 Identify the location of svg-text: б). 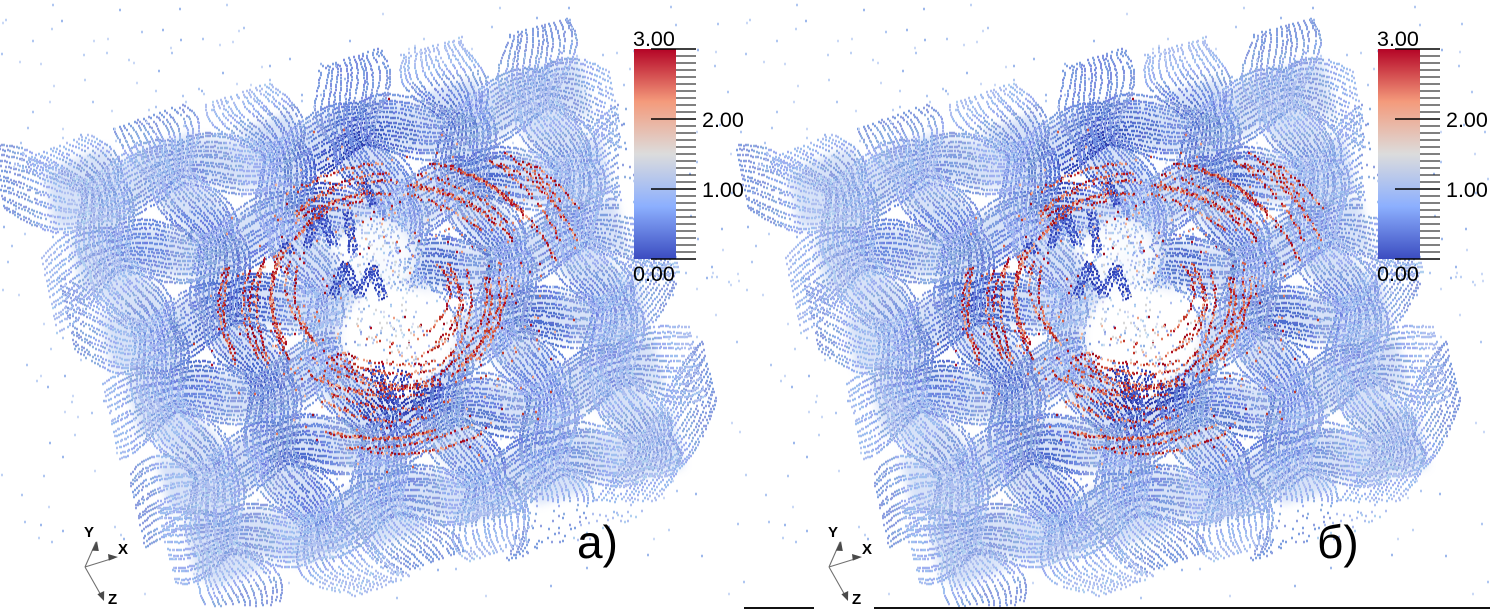
(1338, 542).